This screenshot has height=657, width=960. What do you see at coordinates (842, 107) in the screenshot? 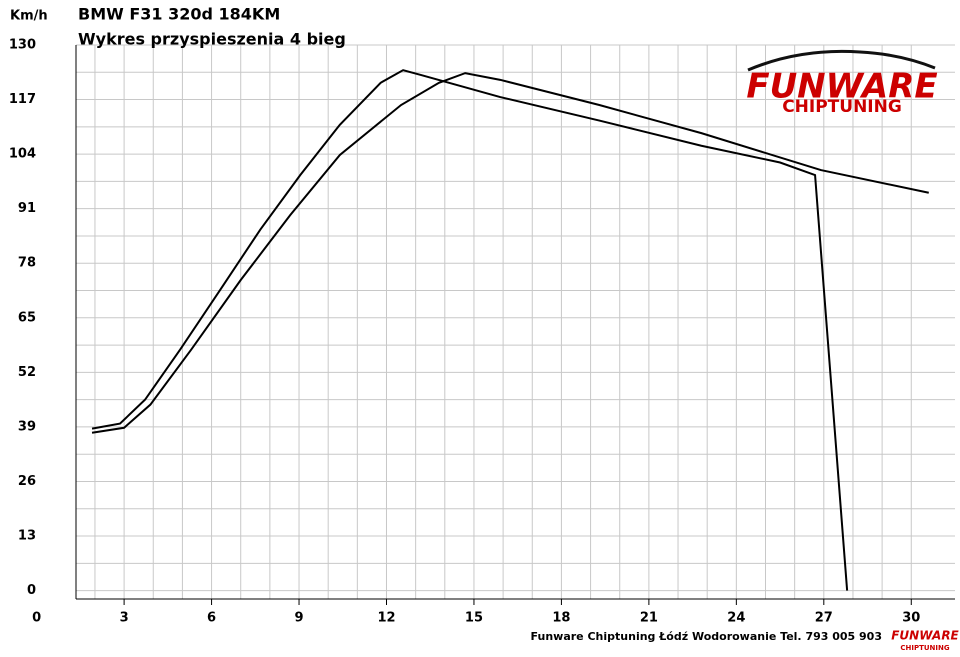
I see `logo-tagline: CHIPTUNING` at bounding box center [842, 107].